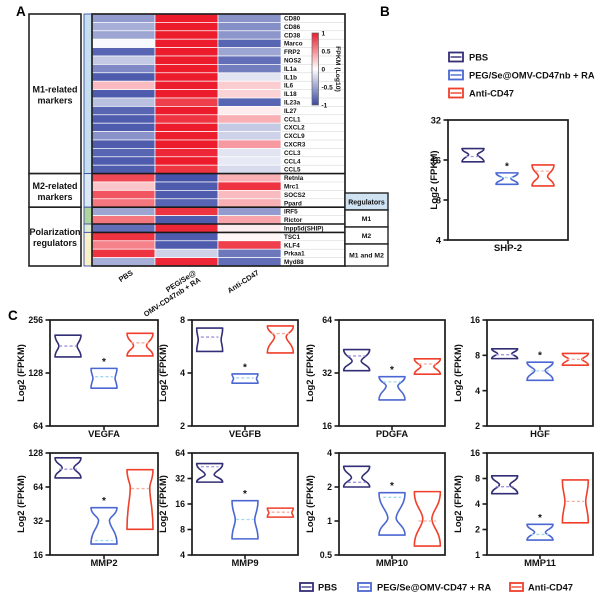 The width and height of the screenshot is (608, 604). Describe the element at coordinates (103, 562) in the screenshot. I see `x-axis-title: MMP2` at that location.